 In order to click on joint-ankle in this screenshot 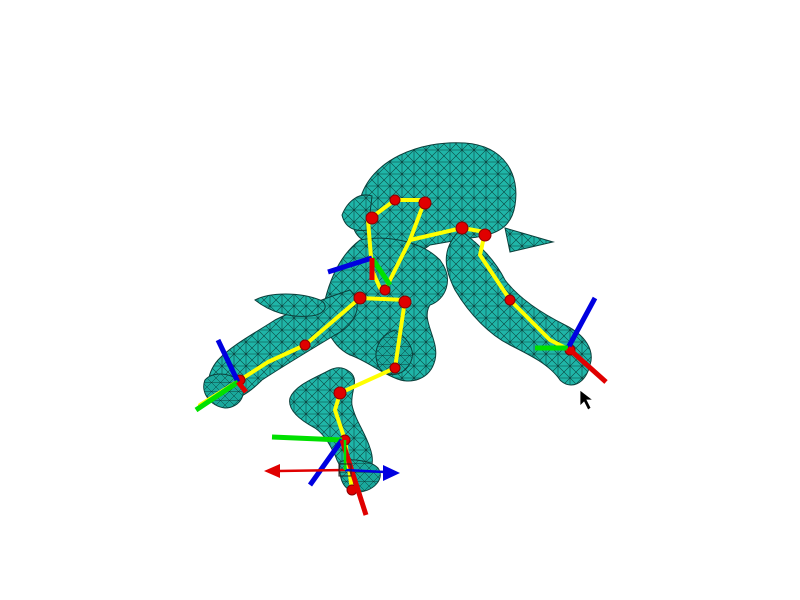, I will do `click(340, 393)`.